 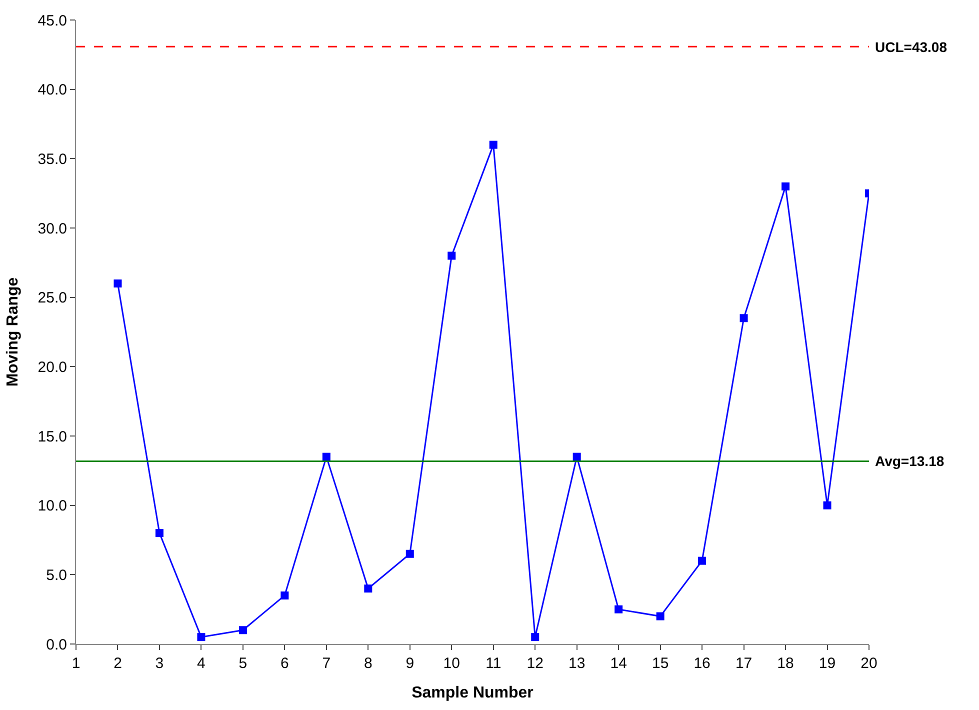 I want to click on x-tick-label: 8, so click(x=368, y=663).